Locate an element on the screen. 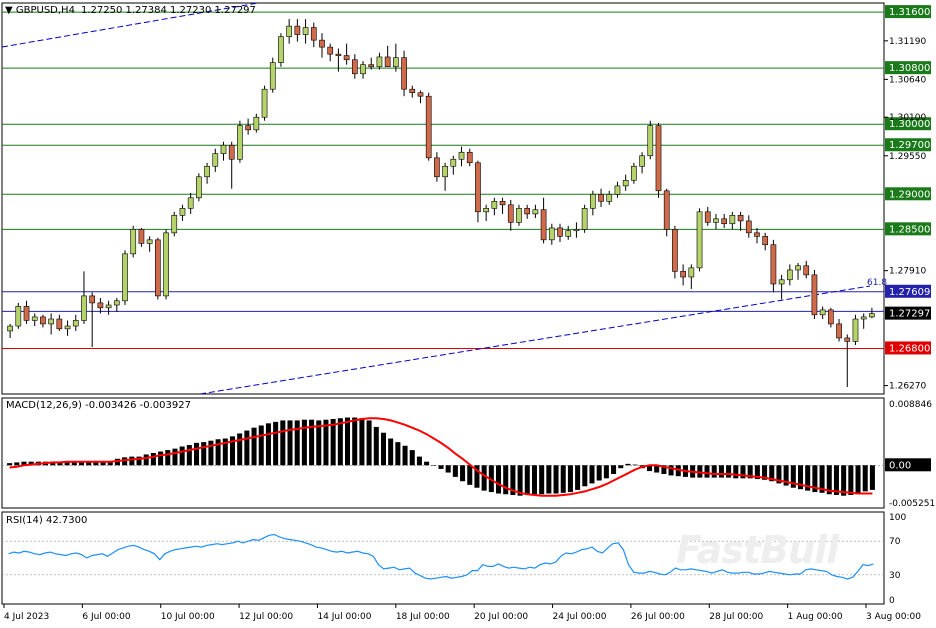 This screenshot has width=936, height=628. macd-y-label-2: -0.005251 is located at coordinates (912, 504).